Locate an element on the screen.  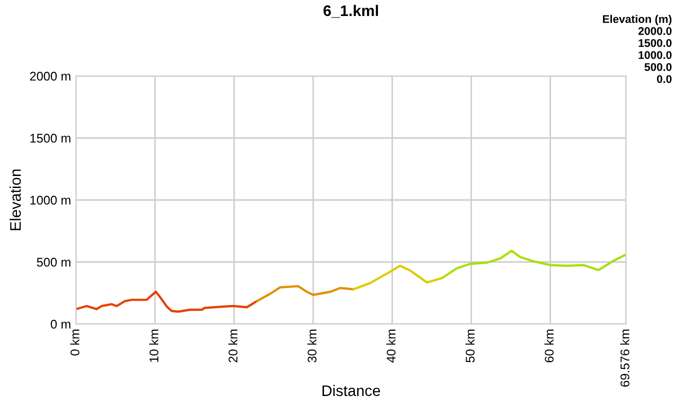
text: 500.0 is located at coordinates (658, 67).